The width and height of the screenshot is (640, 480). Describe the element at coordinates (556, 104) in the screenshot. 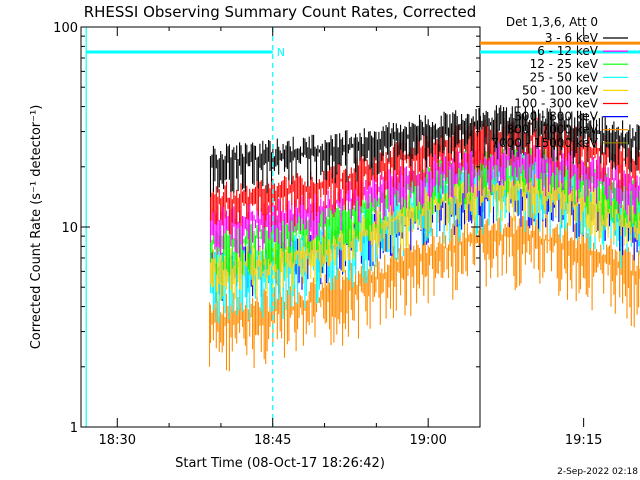

I see `legend-label: 100 - 300 keV` at that location.